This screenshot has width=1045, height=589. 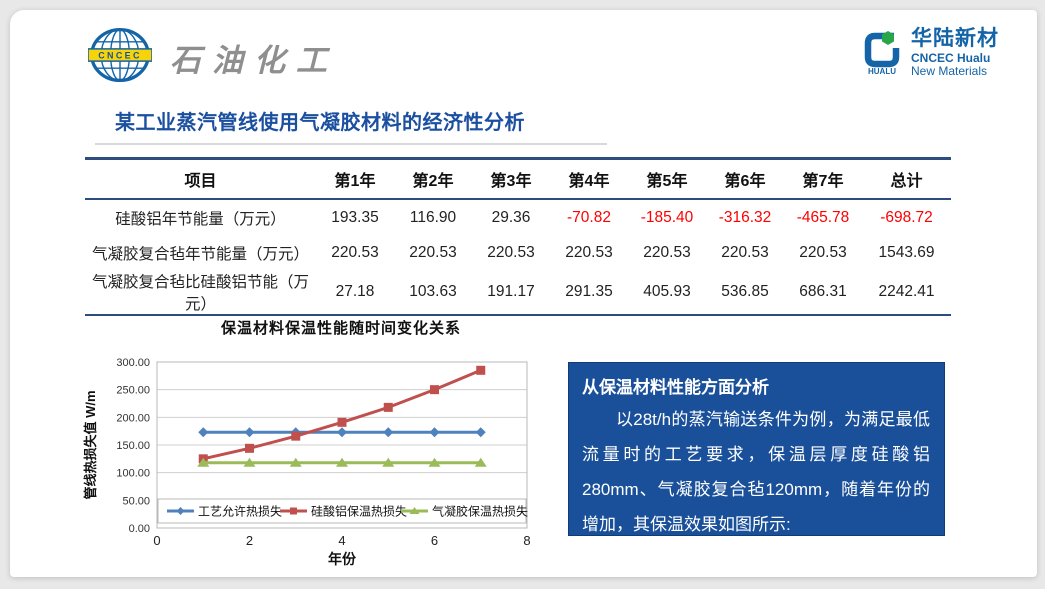 I want to click on cncec-logo-text: CNCEC, so click(x=120, y=55).